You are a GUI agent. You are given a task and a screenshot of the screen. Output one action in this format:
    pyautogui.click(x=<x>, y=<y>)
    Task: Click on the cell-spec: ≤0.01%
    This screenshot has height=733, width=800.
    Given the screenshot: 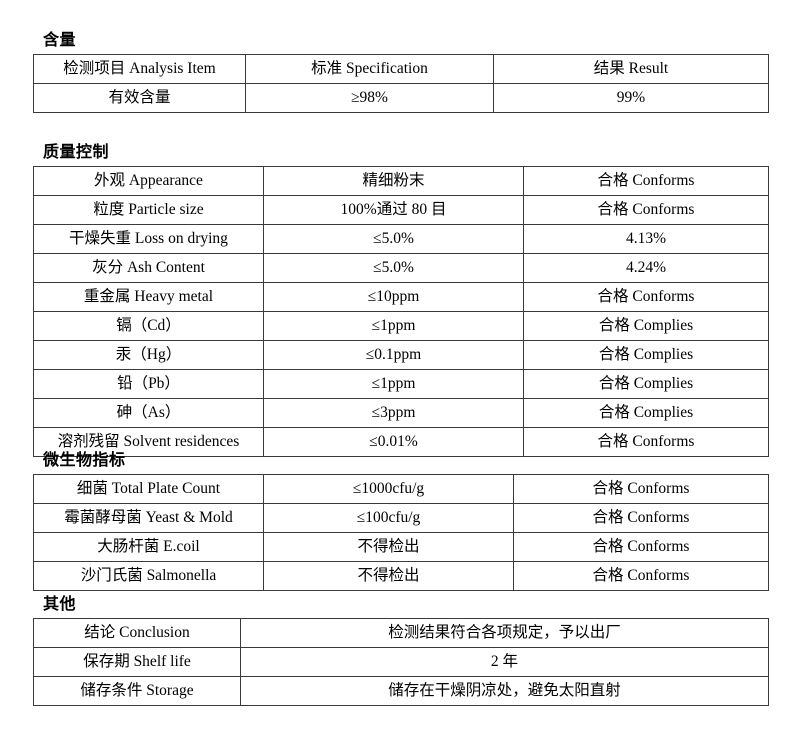 What is the action you would take?
    pyautogui.click(x=393, y=442)
    